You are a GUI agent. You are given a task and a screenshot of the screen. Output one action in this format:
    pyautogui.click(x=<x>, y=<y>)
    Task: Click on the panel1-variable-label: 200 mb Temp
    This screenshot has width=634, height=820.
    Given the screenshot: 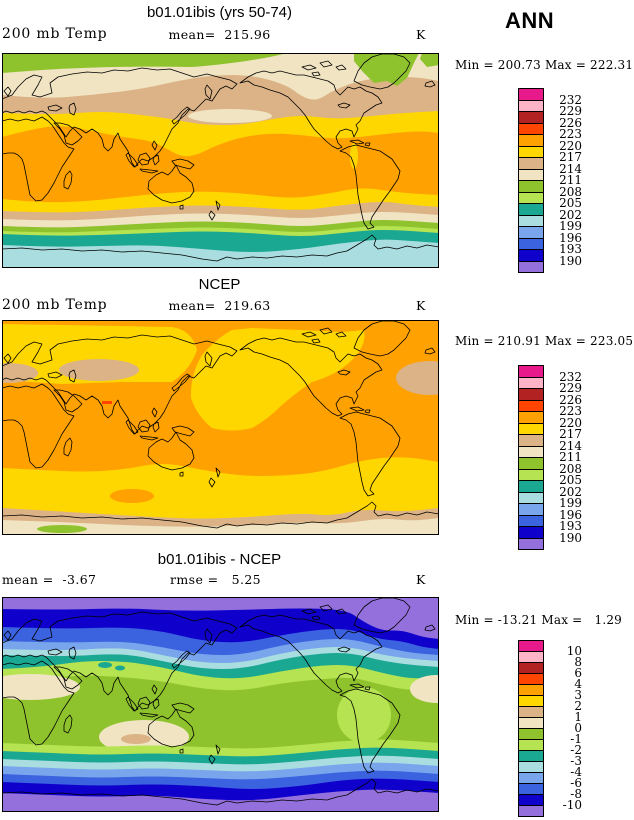 What is the action you would take?
    pyautogui.click(x=55, y=34)
    